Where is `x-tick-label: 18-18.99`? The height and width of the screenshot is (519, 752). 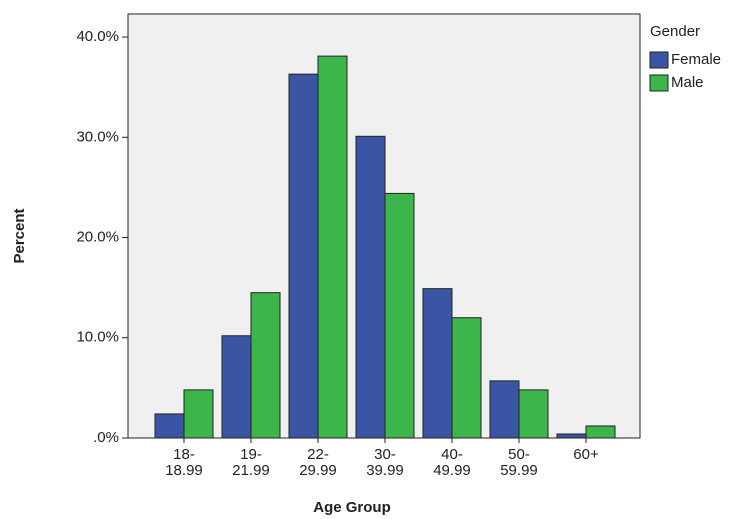 x-tick-label: 18-18.99 is located at coordinates (184, 462).